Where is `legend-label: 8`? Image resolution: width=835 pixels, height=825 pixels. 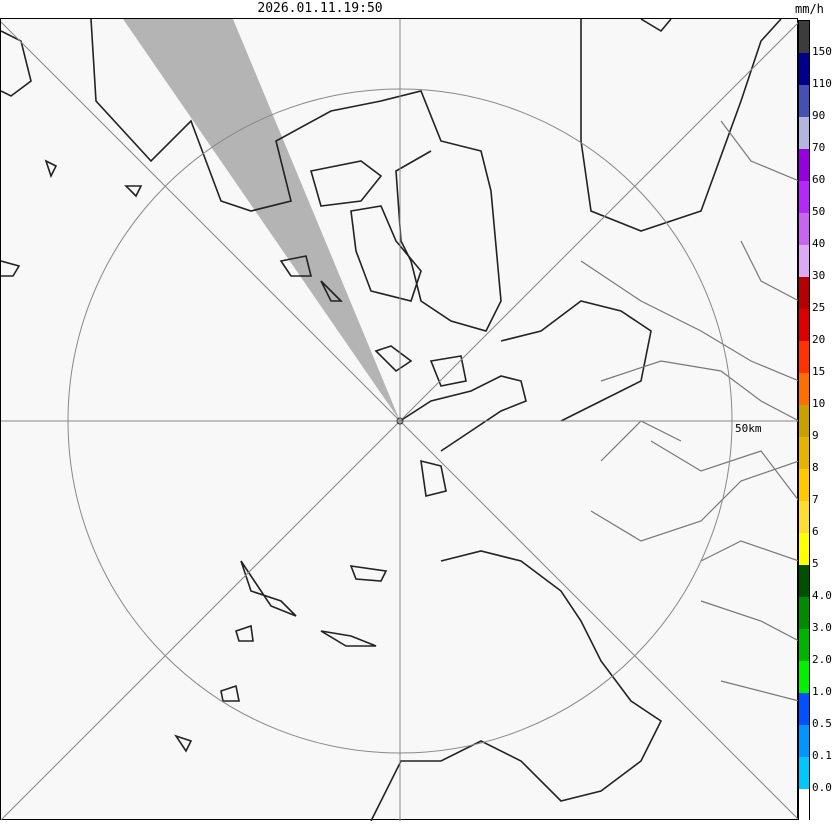 legend-label: 8 is located at coordinates (815, 467).